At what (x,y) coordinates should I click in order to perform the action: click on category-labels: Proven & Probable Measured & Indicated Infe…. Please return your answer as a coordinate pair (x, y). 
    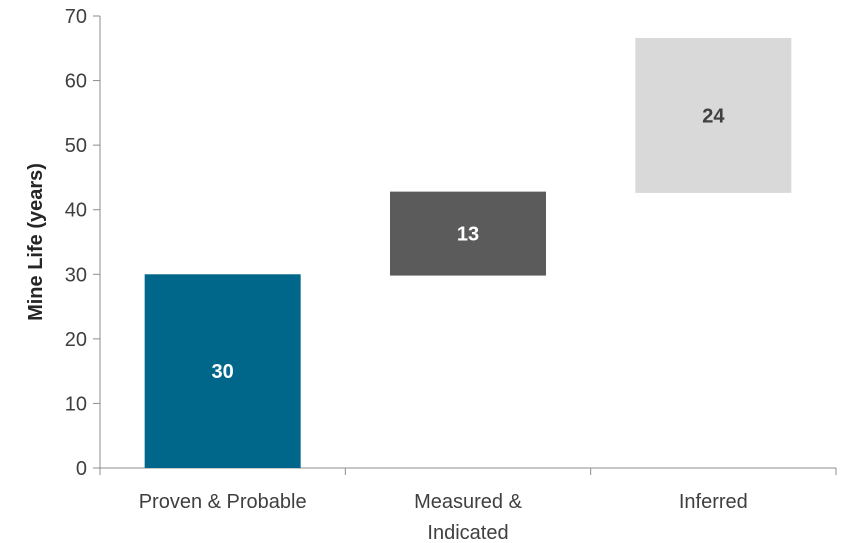
    Looking at the image, I should click on (443, 517).